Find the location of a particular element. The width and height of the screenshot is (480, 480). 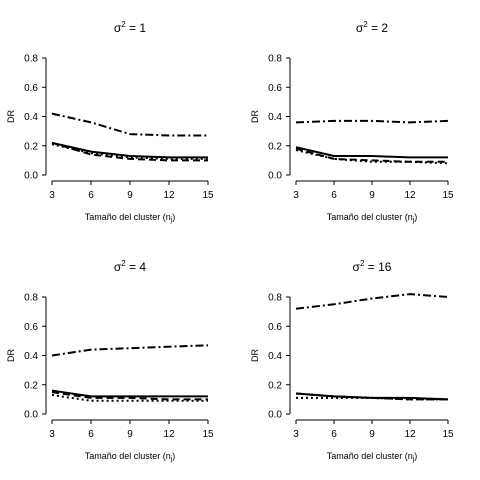

chart-title: σ2 = 4 is located at coordinates (130, 266).